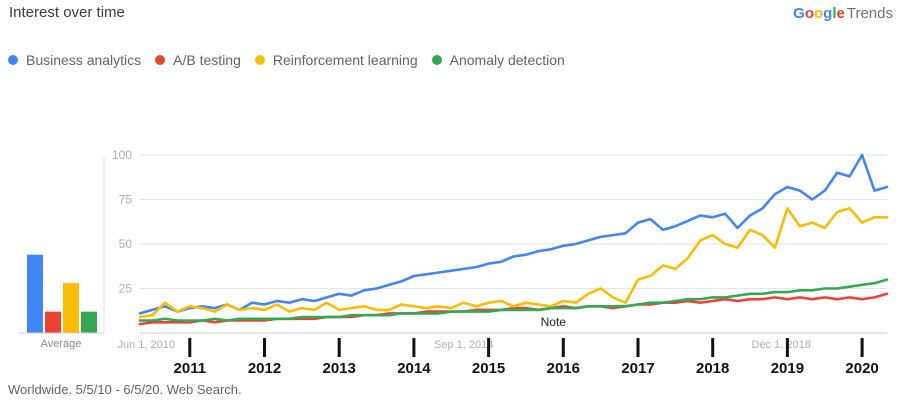 The height and width of the screenshot is (402, 903). I want to click on y-tick-label: 75, so click(126, 200).